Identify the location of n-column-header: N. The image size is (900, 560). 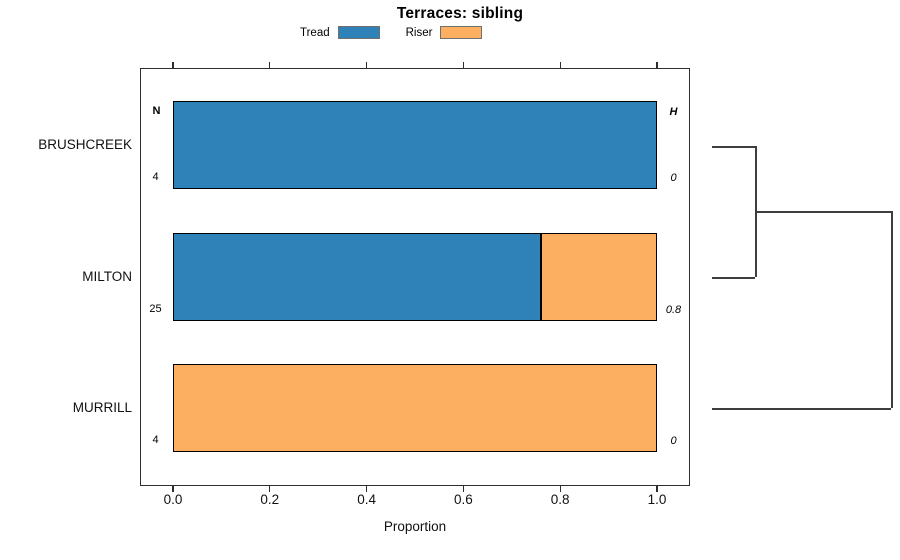
(156, 111).